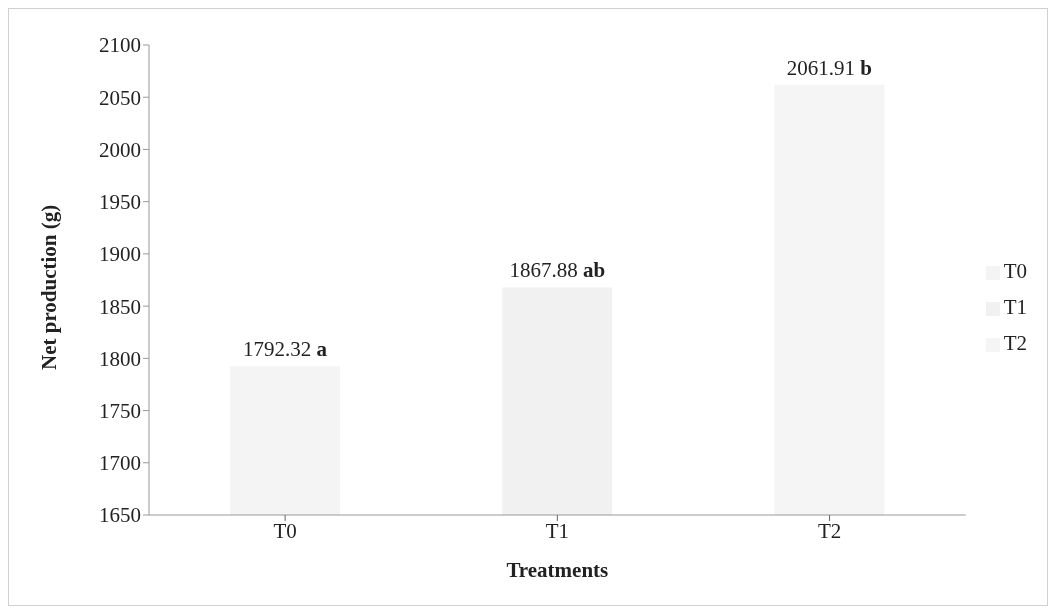 This screenshot has width=1056, height=614. What do you see at coordinates (120, 411) in the screenshot?
I see `y-tick-label: 1750` at bounding box center [120, 411].